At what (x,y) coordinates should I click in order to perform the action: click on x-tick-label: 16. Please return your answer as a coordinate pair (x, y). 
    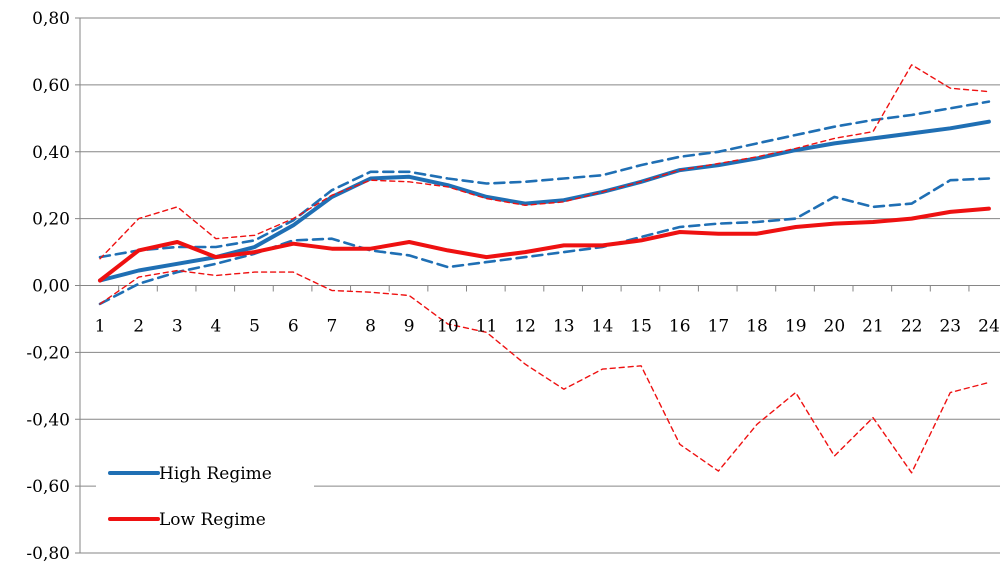
    Looking at the image, I should click on (680, 327).